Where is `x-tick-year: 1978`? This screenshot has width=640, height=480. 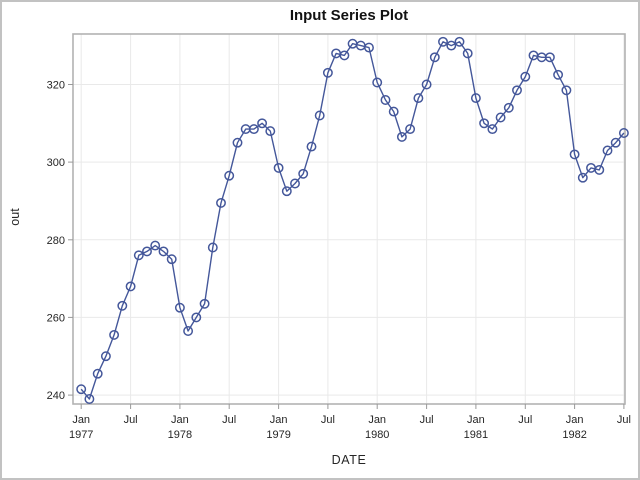
x-tick-year: 1978 is located at coordinates (180, 435).